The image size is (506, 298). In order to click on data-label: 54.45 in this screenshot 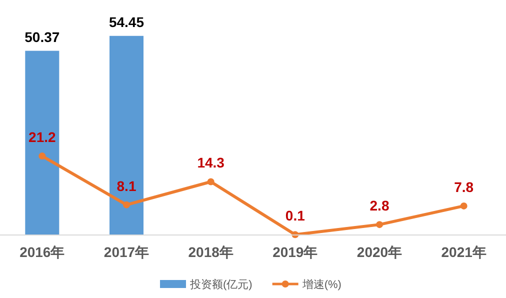, I will do `click(126, 22)`.